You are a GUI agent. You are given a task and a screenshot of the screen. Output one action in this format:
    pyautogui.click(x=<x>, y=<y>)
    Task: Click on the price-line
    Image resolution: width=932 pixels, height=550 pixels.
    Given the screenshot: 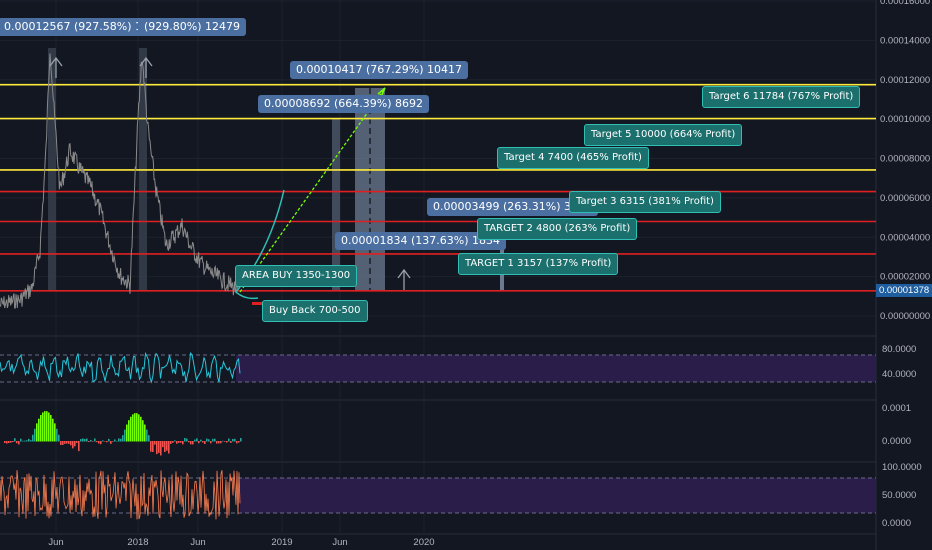 What is the action you would take?
    pyautogui.click(x=119, y=181)
    